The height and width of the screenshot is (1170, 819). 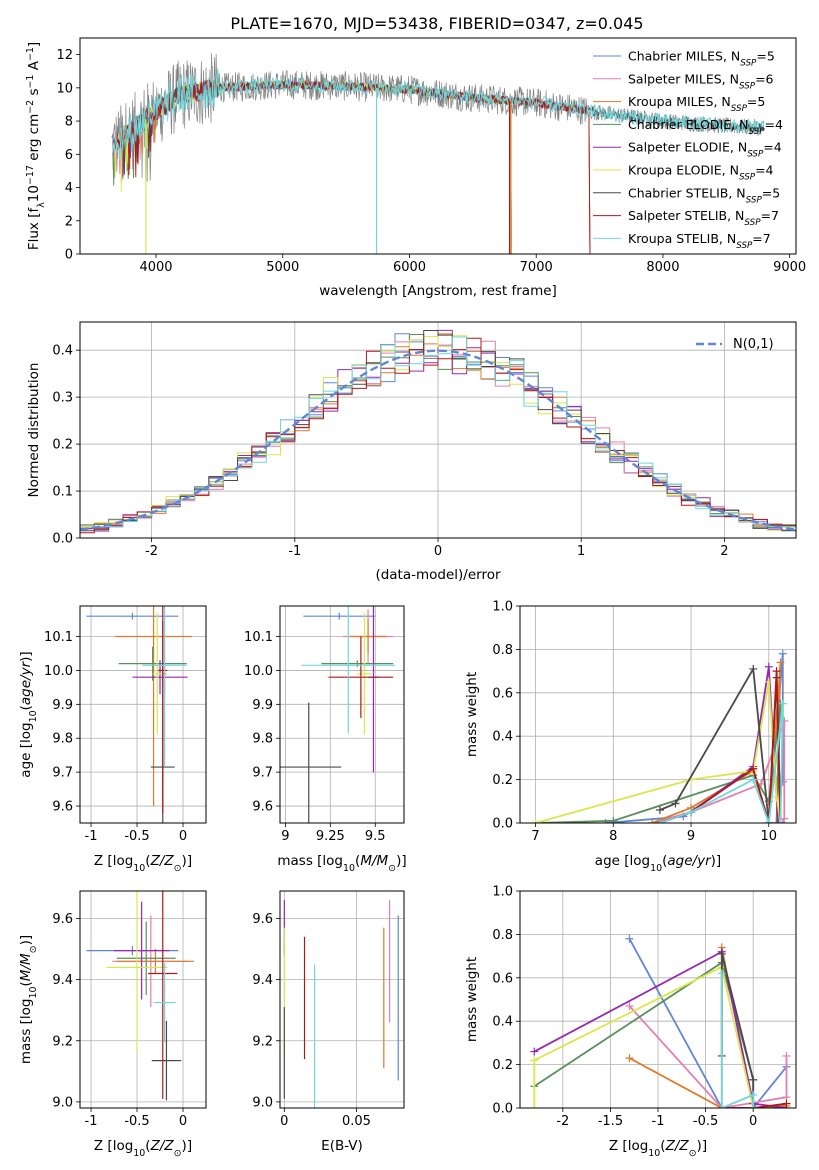 I want to click on legend-model-name: Salpeter STELIB, so click(x=677, y=215).